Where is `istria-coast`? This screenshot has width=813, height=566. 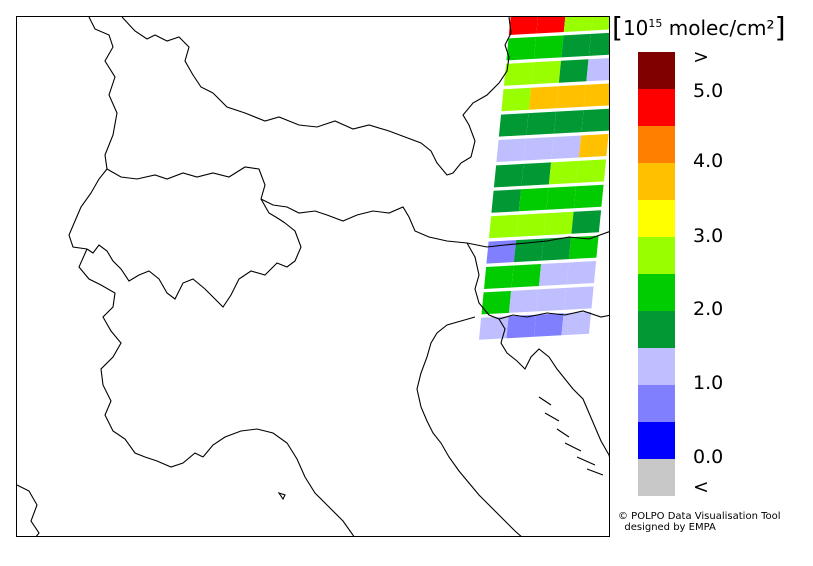
istria-coast is located at coordinates (536, 354).